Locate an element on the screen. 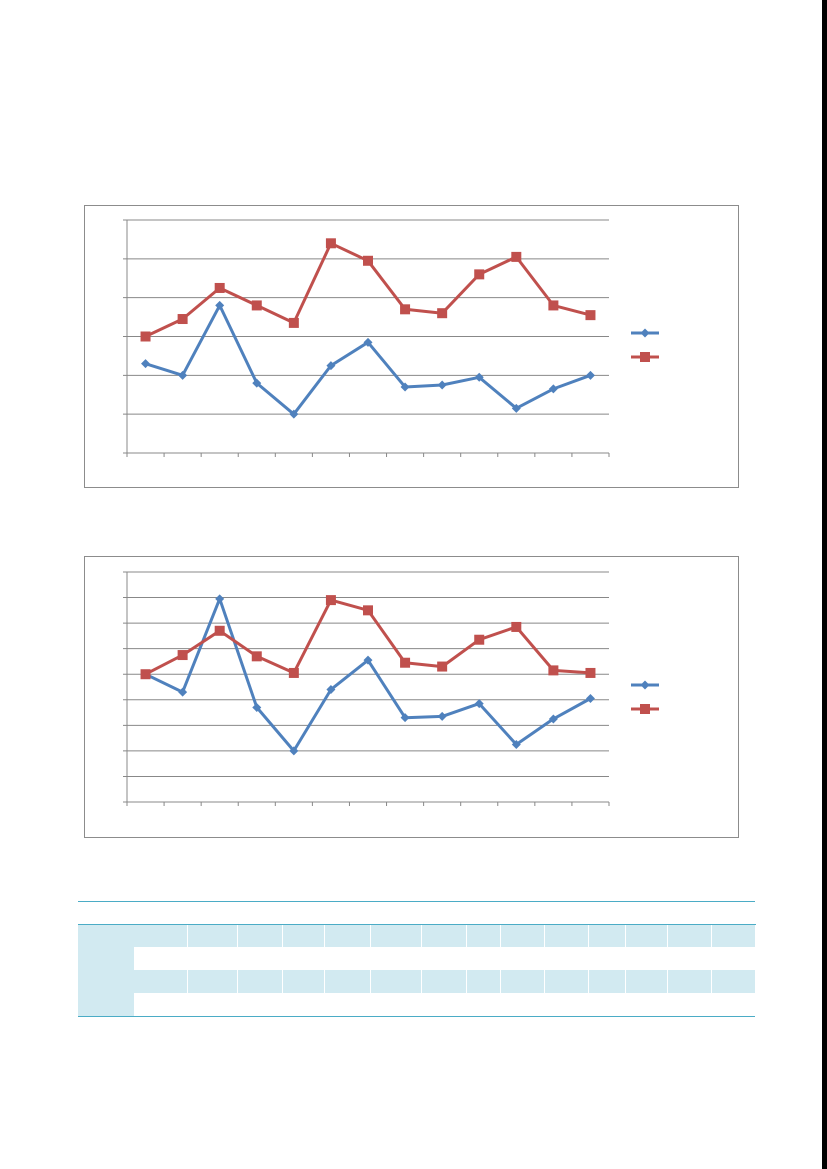 This screenshot has height=1169, width=827. data-table is located at coordinates (417, 959).